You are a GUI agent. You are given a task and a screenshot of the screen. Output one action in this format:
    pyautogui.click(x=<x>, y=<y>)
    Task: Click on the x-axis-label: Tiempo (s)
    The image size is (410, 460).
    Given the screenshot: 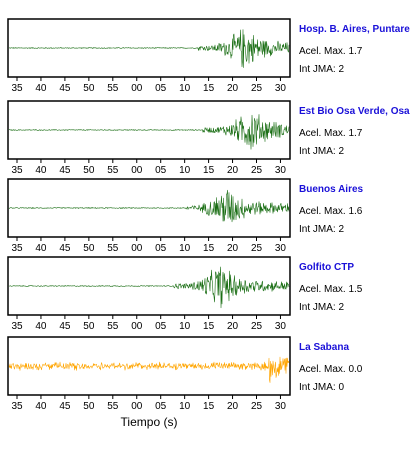 What is the action you would take?
    pyautogui.click(x=149, y=422)
    